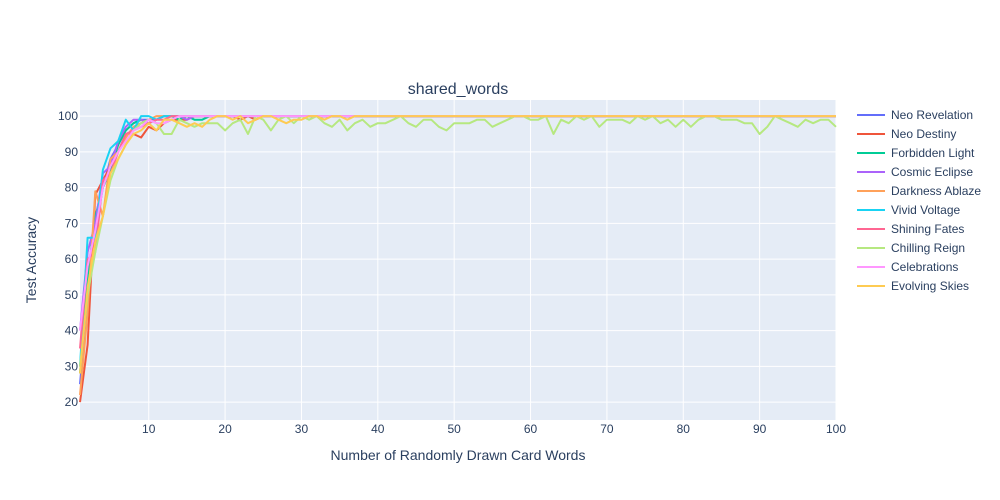 The width and height of the screenshot is (1000, 500). Describe the element at coordinates (924, 267) in the screenshot. I see `legend-label-celebrations: Celebrations` at that location.